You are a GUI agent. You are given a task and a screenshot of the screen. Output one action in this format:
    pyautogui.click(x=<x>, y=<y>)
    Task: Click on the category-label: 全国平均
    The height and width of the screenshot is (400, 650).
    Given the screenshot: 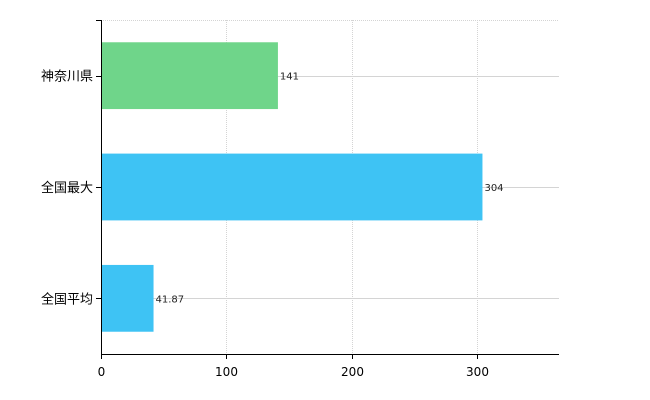 What is the action you would take?
    pyautogui.click(x=67, y=299)
    